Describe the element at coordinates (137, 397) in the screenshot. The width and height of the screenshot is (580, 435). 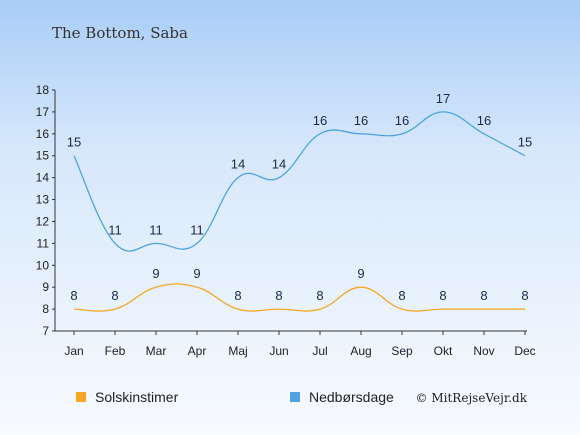
I see `legend-label: Solskinstimer` at that location.